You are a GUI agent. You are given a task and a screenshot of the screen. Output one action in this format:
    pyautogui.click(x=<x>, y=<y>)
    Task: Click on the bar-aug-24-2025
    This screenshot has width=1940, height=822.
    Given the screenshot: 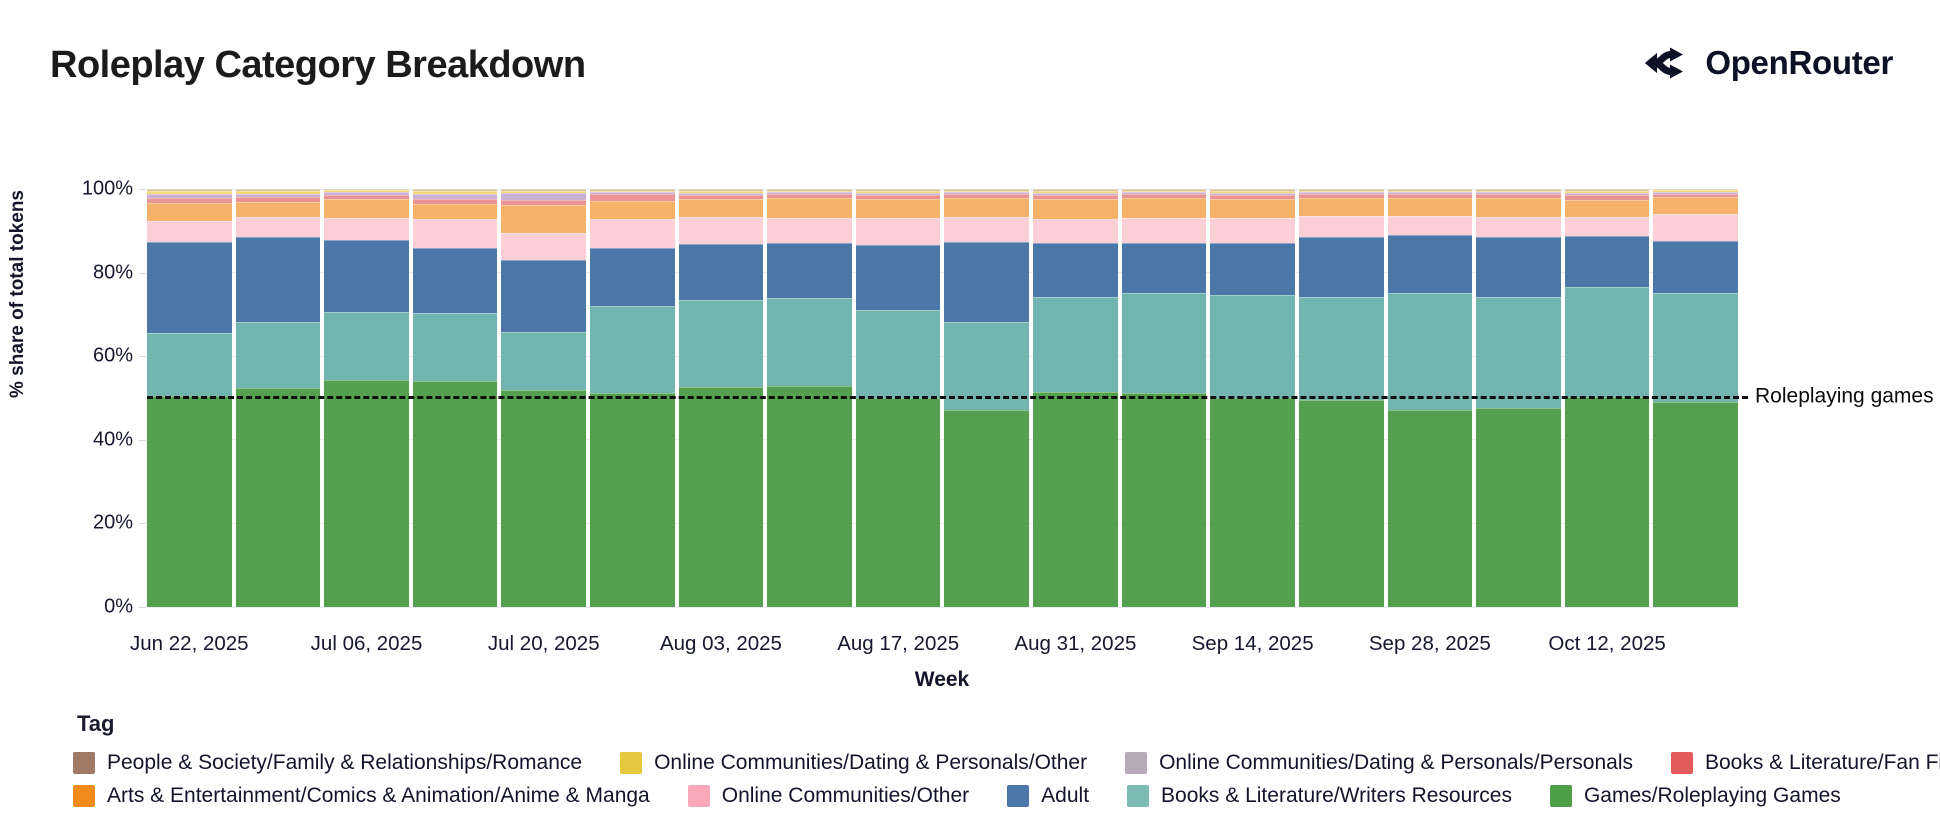 What is the action you would take?
    pyautogui.click(x=987, y=398)
    